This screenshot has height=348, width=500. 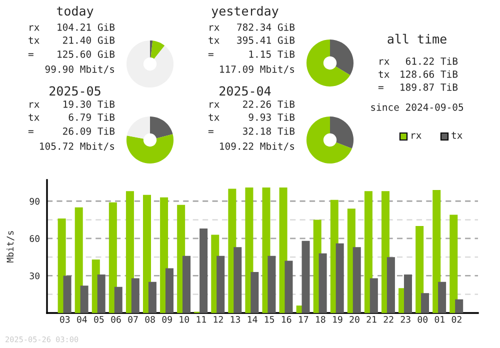 What do you see at coordinates (71, 54) in the screenshot?
I see `text: = 125.60 GiB` at bounding box center [71, 54].